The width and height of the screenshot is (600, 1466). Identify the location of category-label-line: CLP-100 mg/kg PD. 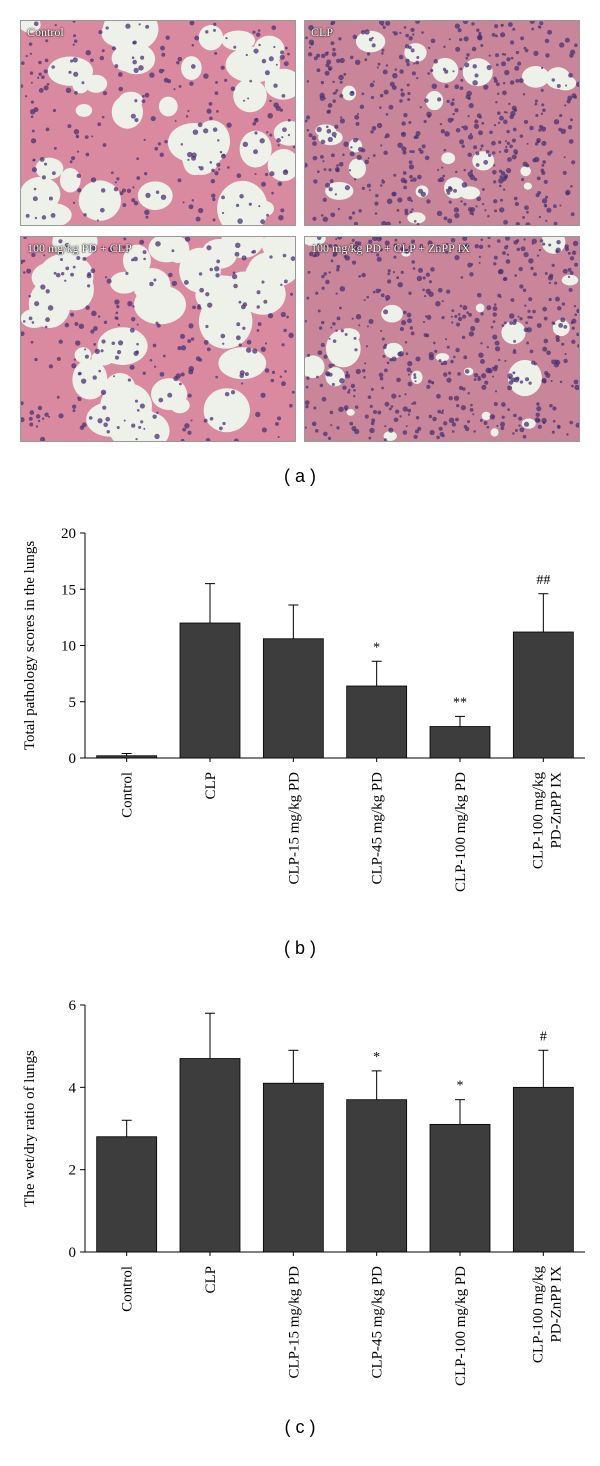
(461, 1326).